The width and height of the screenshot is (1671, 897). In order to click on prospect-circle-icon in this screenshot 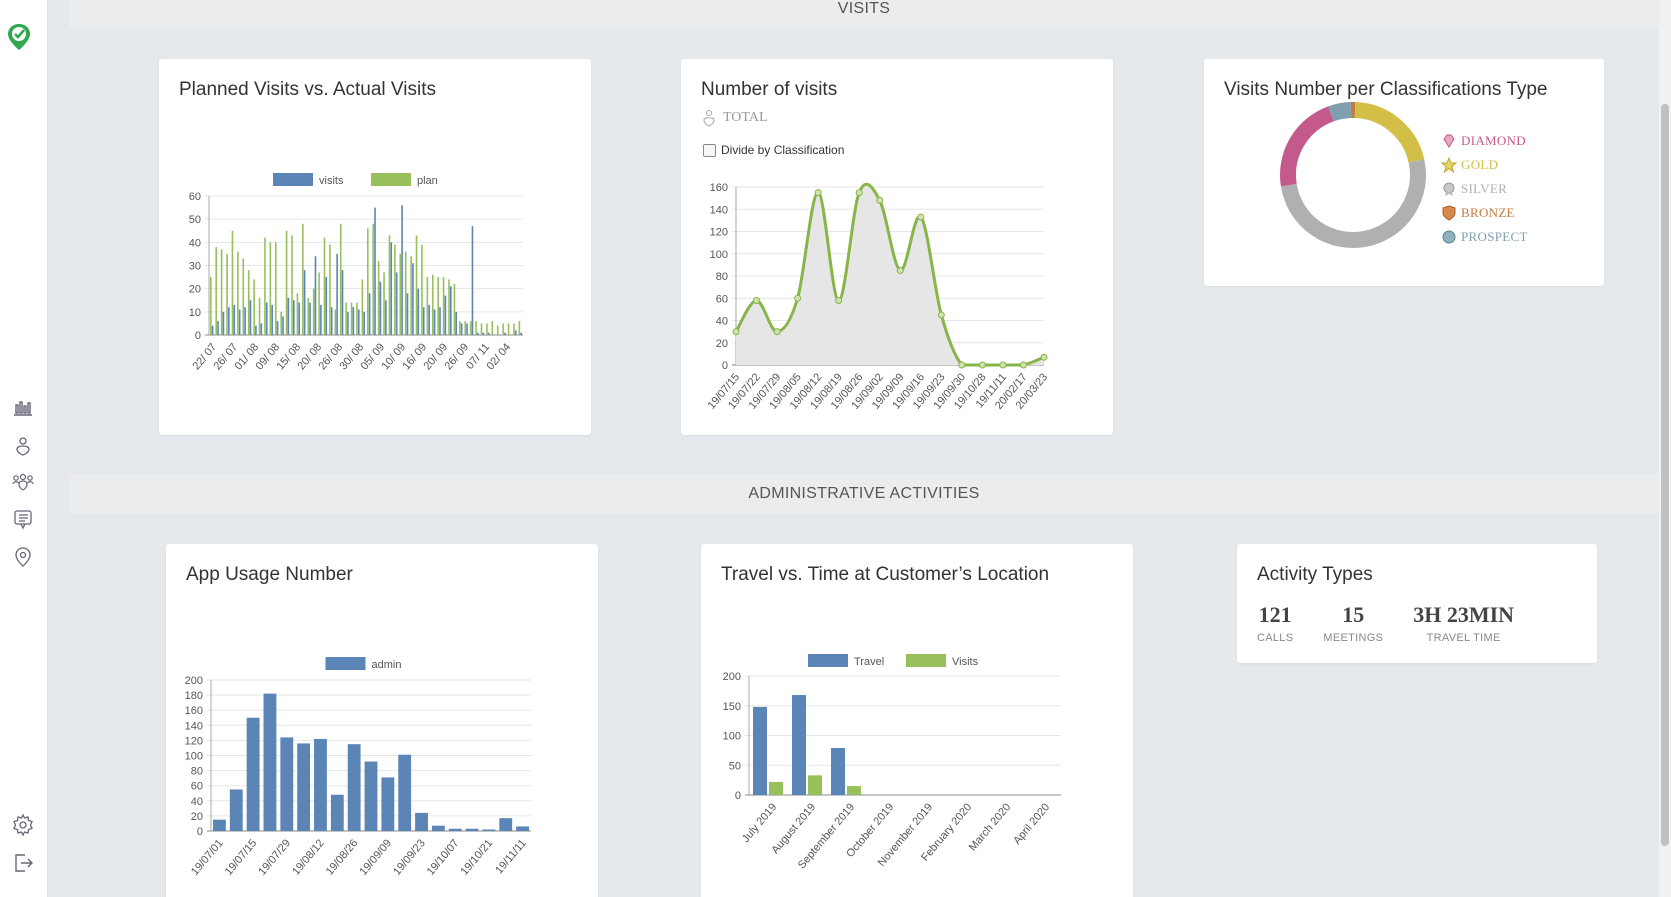, I will do `click(1449, 237)`.